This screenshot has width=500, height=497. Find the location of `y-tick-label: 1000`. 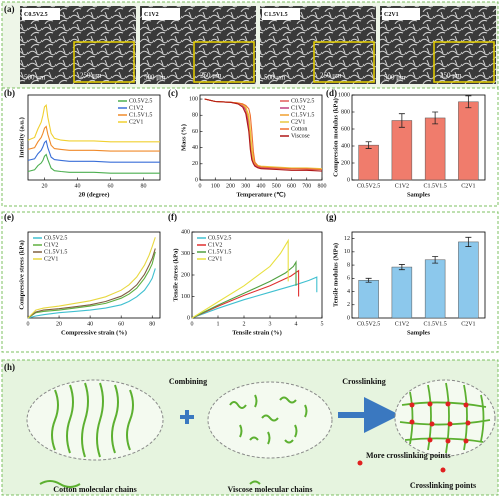

y-tick-label: 1000 is located at coordinates (344, 95).